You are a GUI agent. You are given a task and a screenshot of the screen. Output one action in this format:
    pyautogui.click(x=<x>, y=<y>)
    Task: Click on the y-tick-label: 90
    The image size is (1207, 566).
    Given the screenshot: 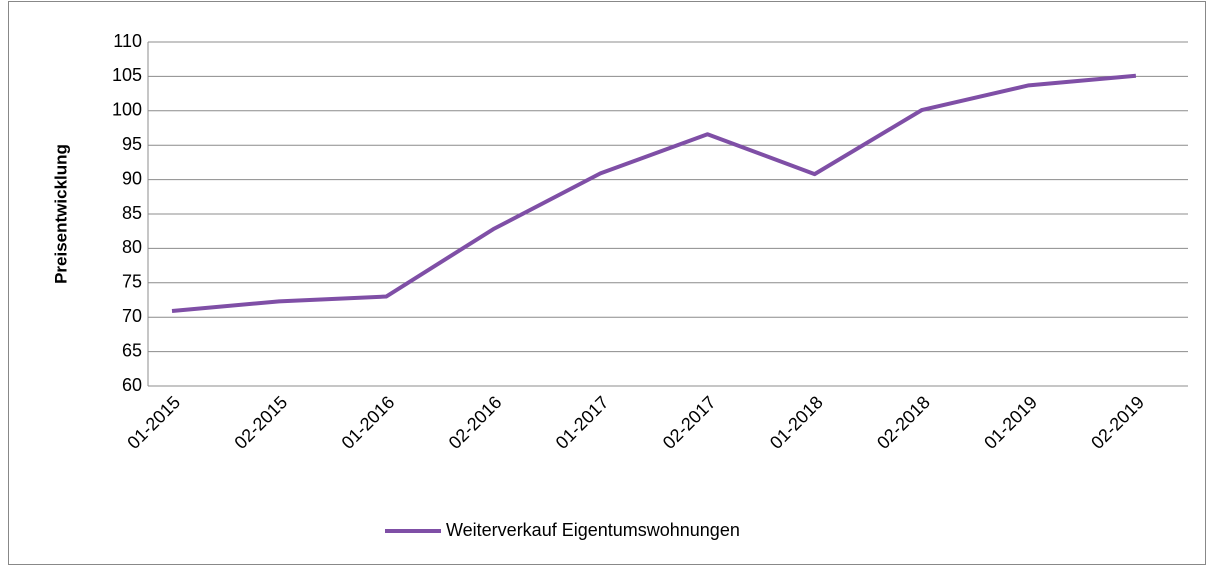 What is the action you would take?
    pyautogui.click(x=132, y=178)
    